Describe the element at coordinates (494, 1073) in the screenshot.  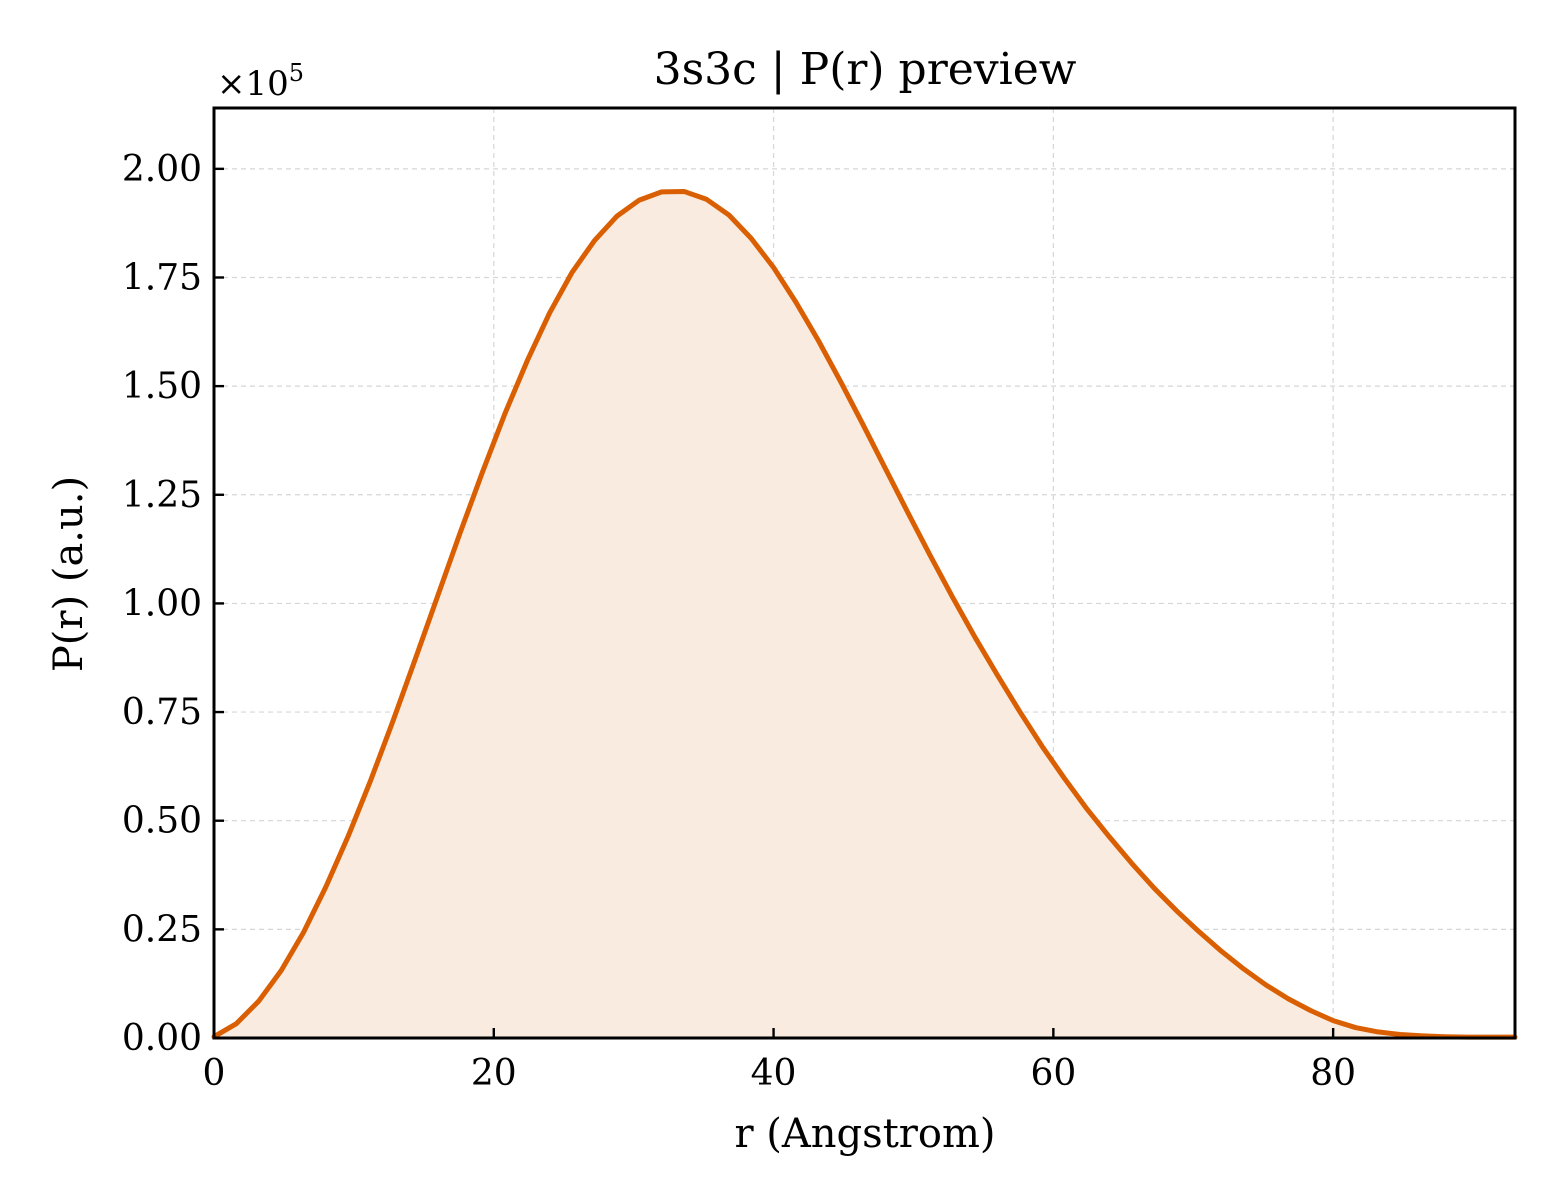
I see `x-tick-label-1: 20` at that location.